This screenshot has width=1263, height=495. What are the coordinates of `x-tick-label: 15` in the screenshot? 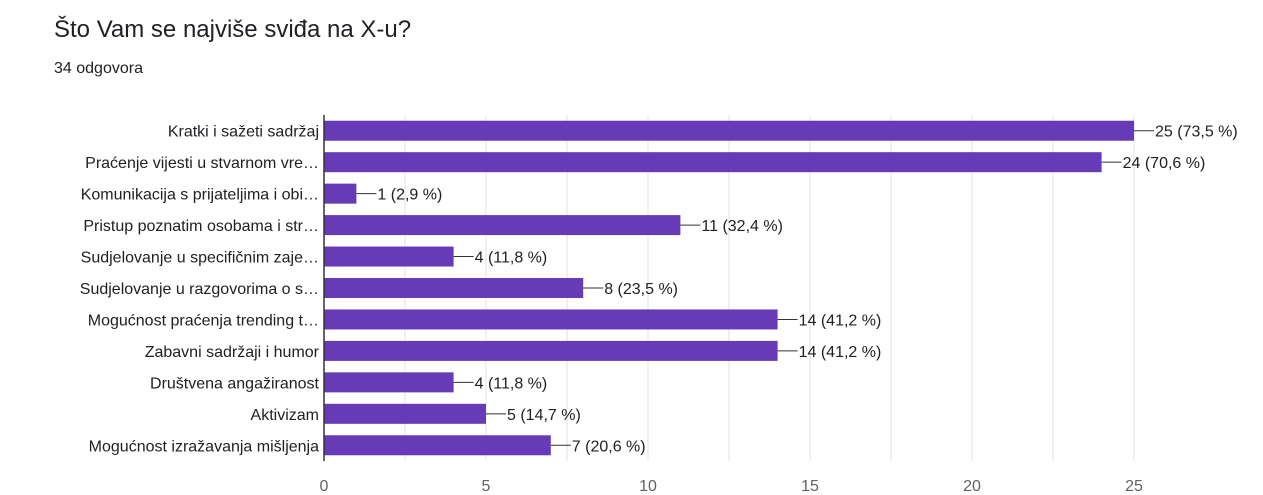 It's located at (810, 486).